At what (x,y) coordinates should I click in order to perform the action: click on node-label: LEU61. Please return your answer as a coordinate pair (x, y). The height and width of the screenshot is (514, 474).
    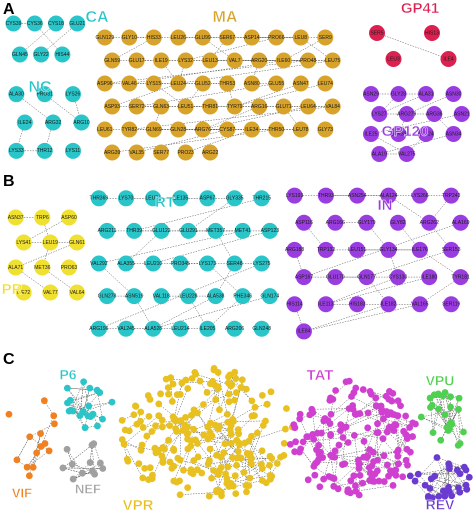
    Looking at the image, I should click on (105, 130).